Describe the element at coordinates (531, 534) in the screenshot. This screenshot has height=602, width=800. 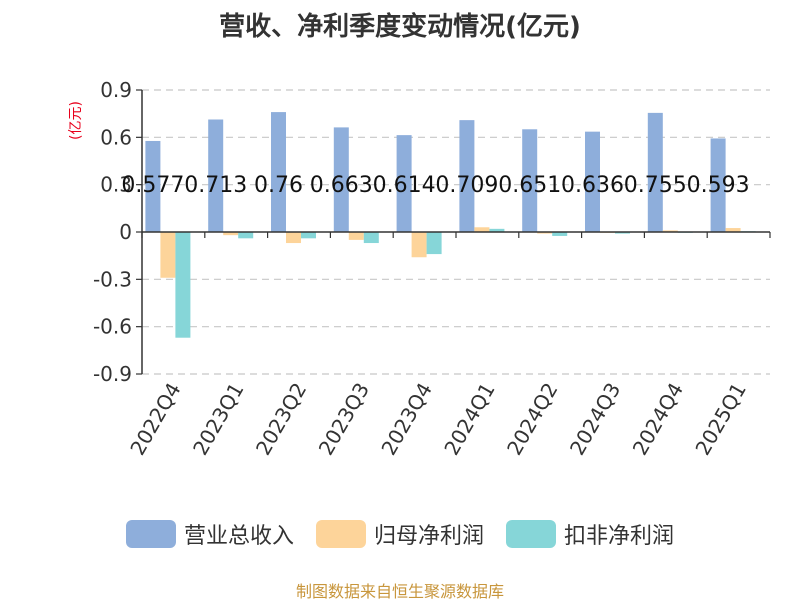
I see `legend-swatch-deducted-profit` at that location.